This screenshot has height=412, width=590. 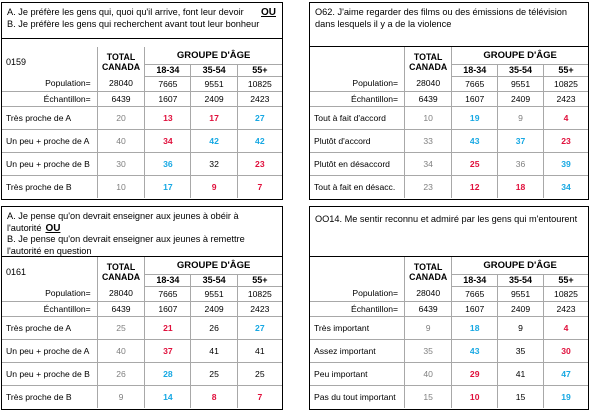 What do you see at coordinates (565, 186) in the screenshot?
I see `age-value: 34` at bounding box center [565, 186].